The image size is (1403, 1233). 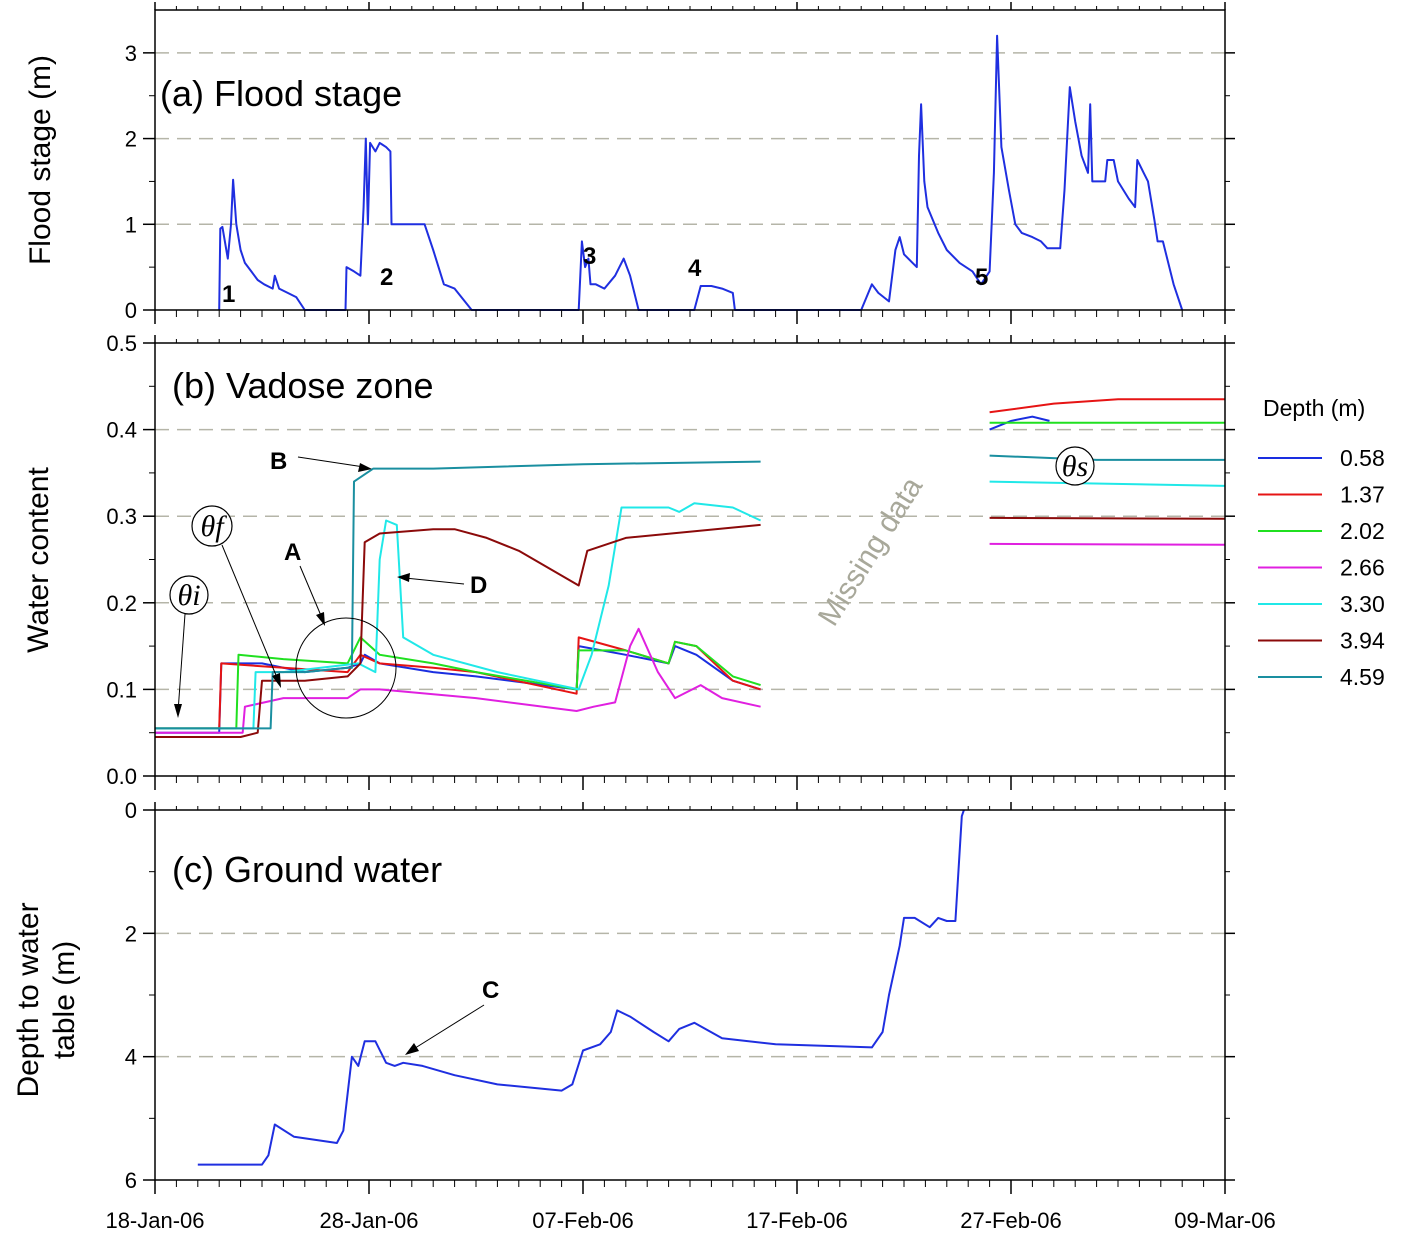 I want to click on series-line-b-3.94, so click(x=458, y=630).